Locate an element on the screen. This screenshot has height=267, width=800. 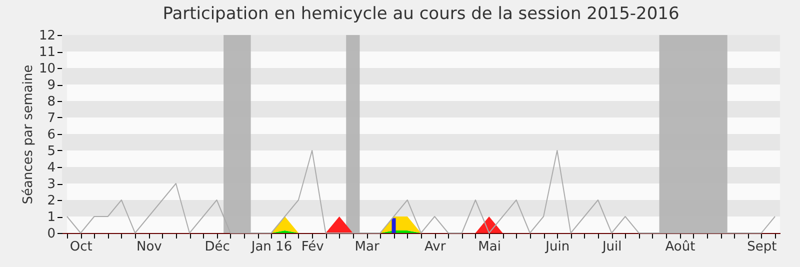
x-tick-label: Avr is located at coordinates (435, 247).